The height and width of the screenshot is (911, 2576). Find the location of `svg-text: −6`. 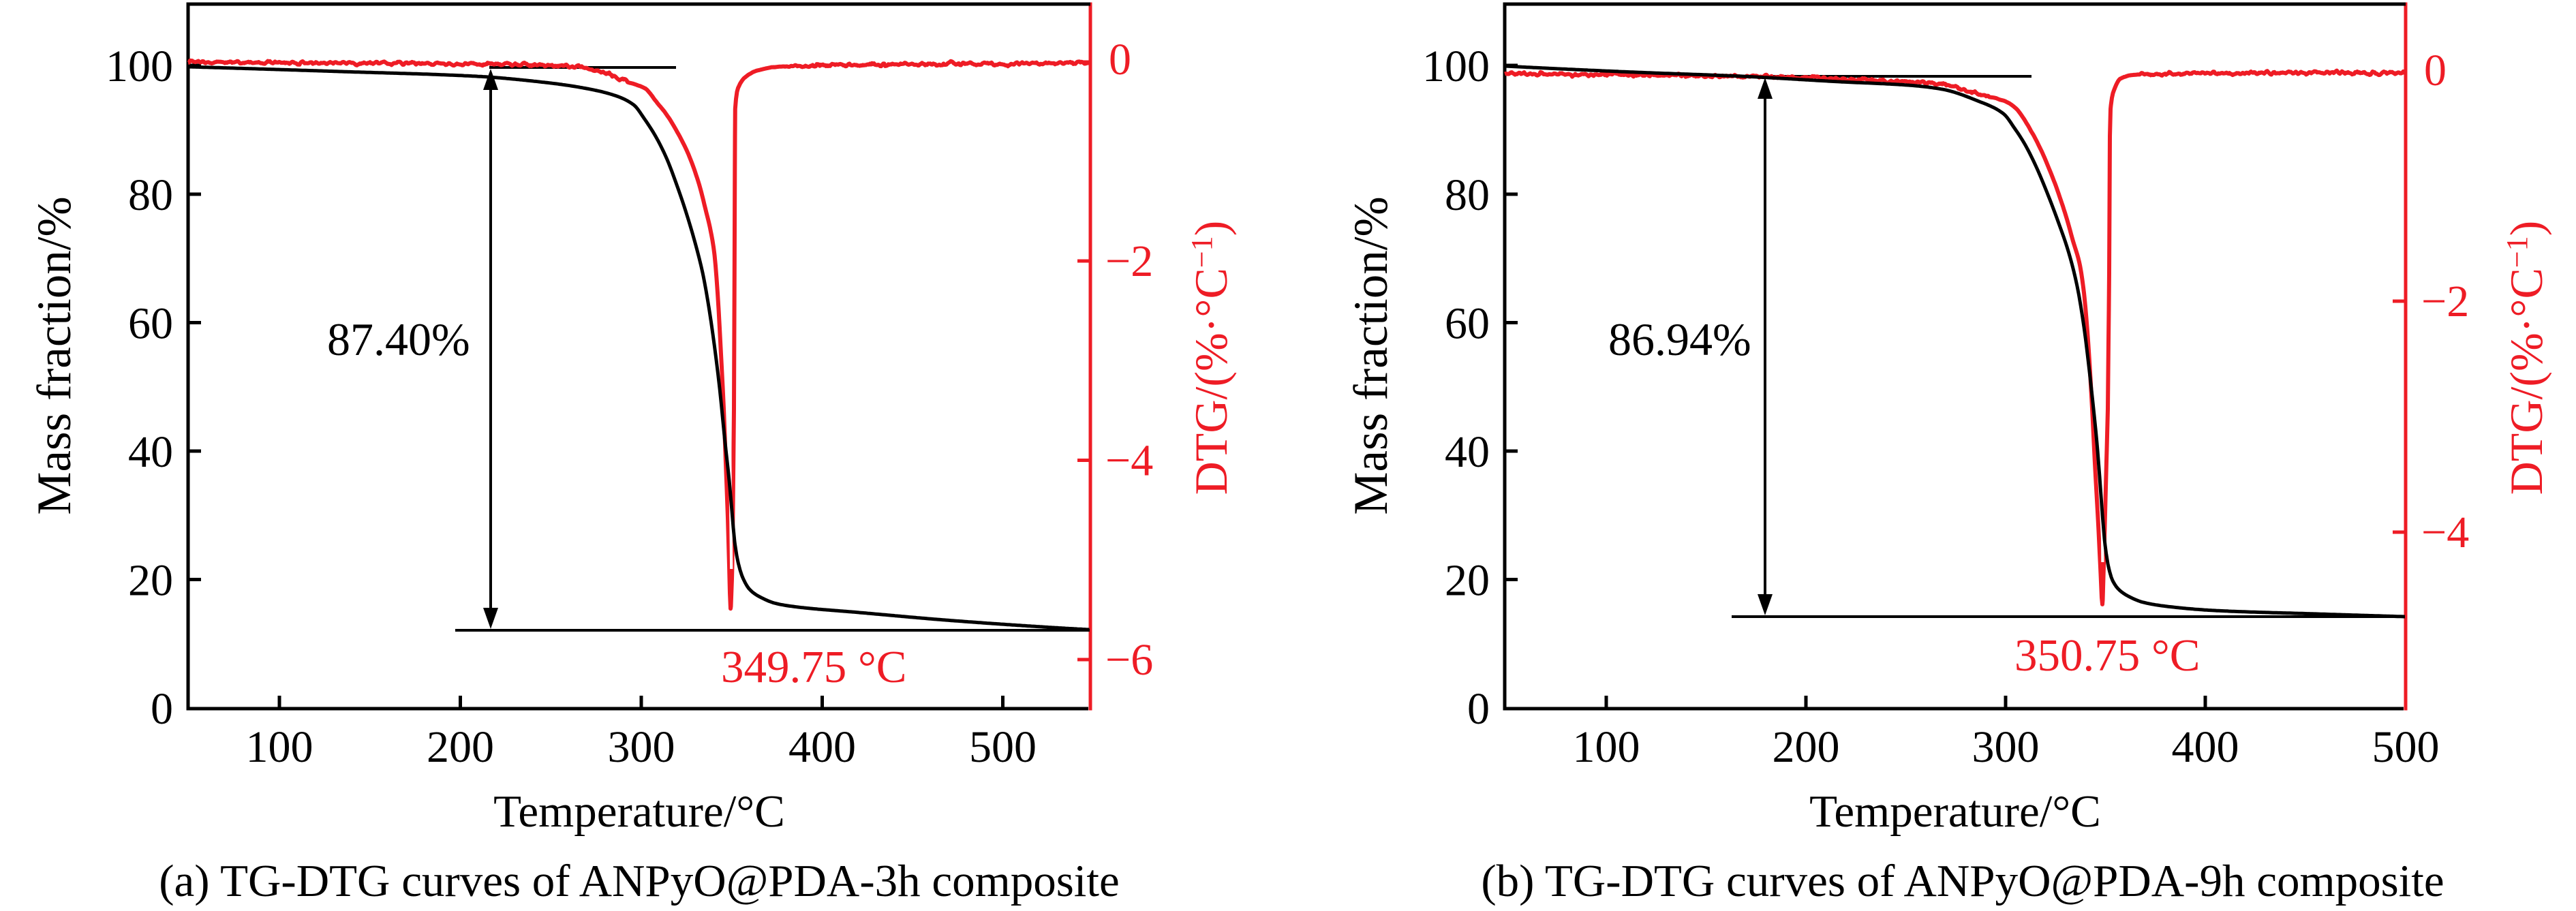

svg-text: −6 is located at coordinates (1129, 660).